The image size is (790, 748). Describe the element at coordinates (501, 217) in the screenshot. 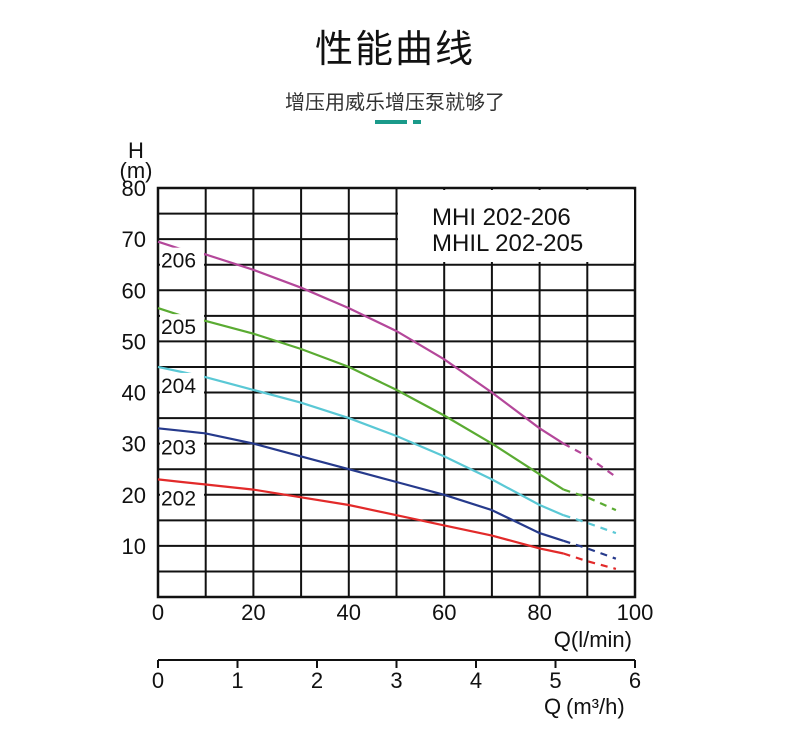

I see `legend-line-1: MHI 202-206` at that location.